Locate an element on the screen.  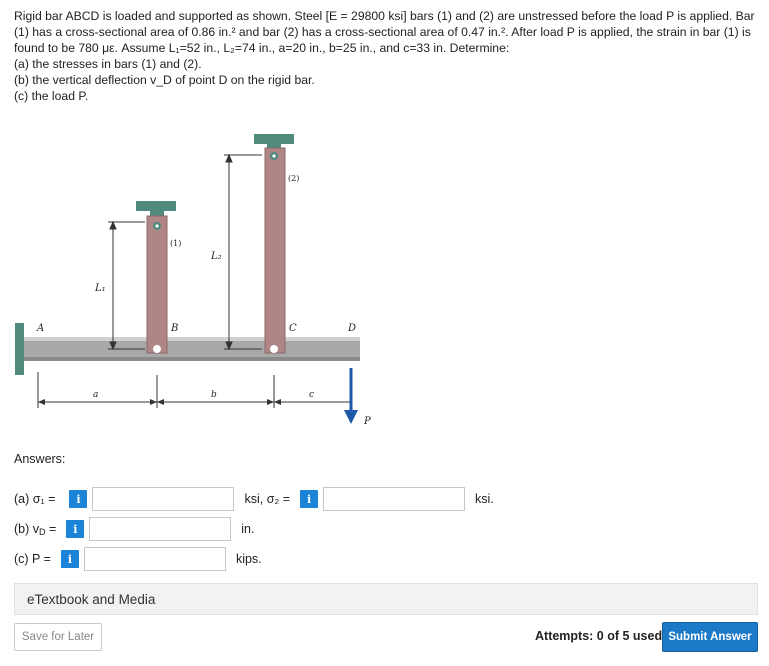
sigma1-input is located at coordinates (163, 499).